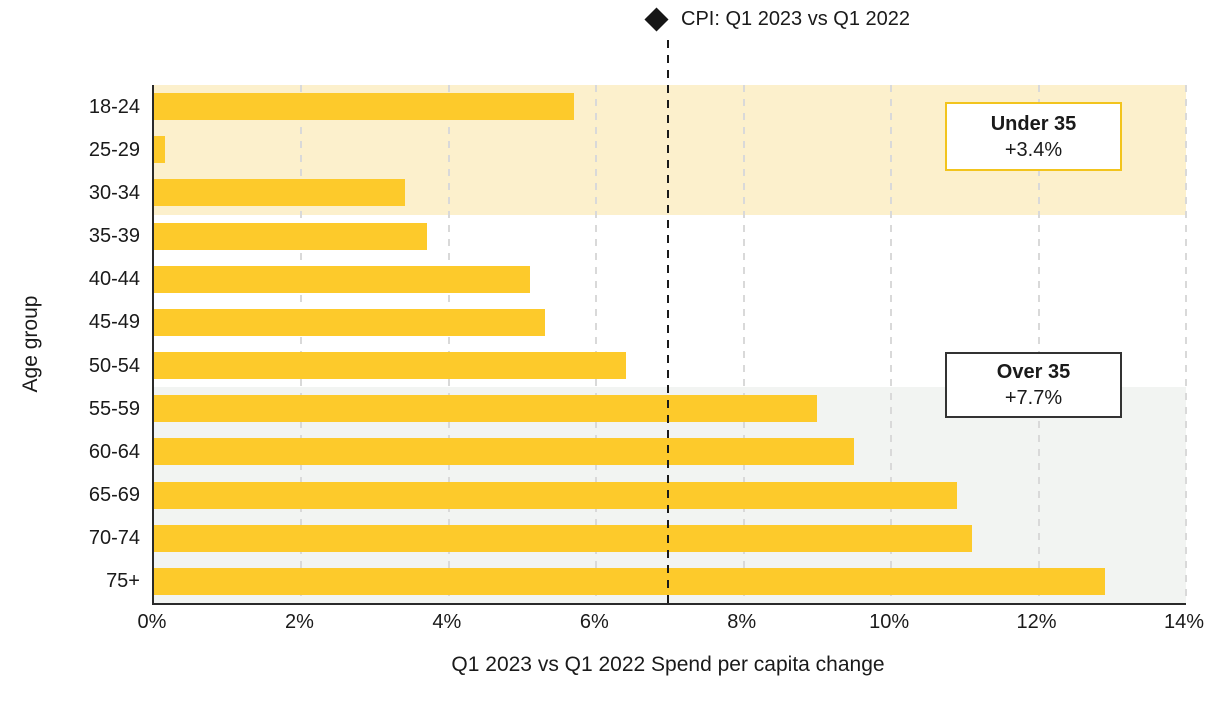 The image size is (1225, 705). I want to click on annotation-over-35-title: Over 35, so click(1033, 372).